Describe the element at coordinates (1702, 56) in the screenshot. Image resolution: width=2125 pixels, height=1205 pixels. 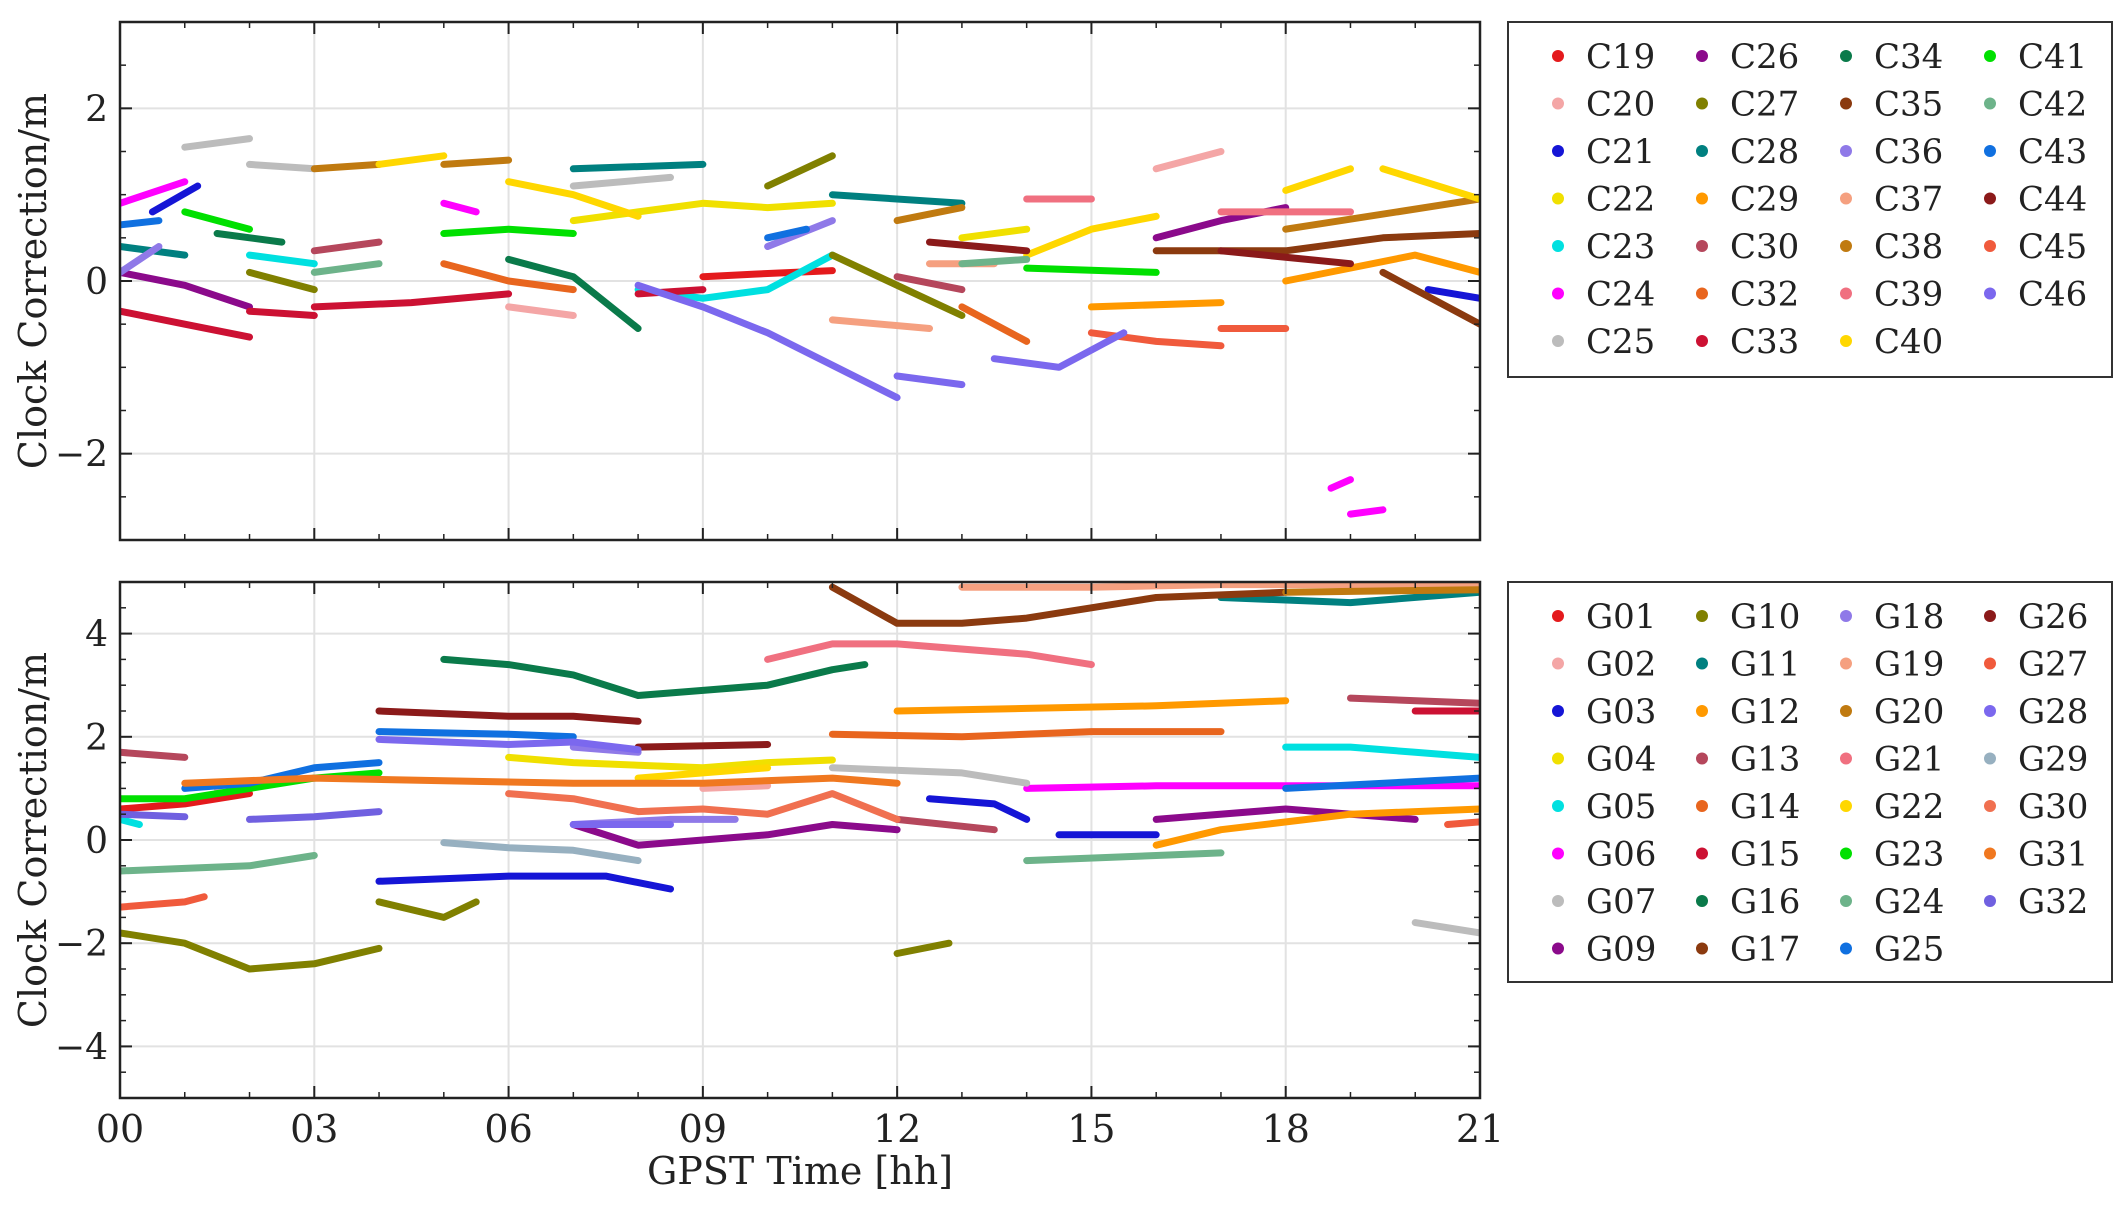
I see `legend-marker-C26` at that location.